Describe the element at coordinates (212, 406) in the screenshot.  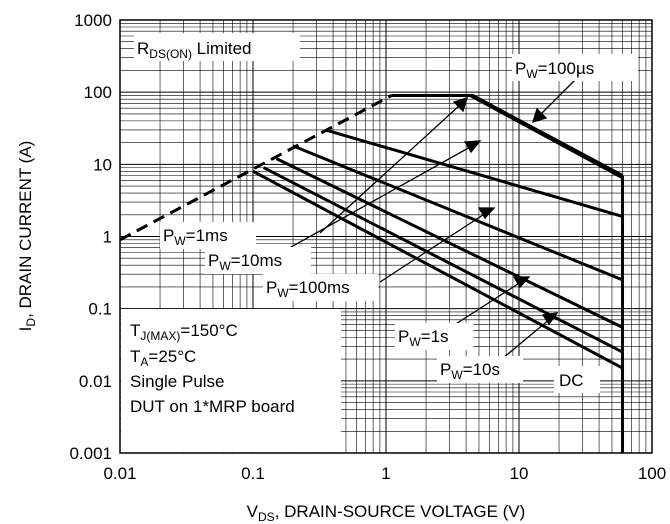
I see `condition-board: DUT on 1*MRP board` at that location.